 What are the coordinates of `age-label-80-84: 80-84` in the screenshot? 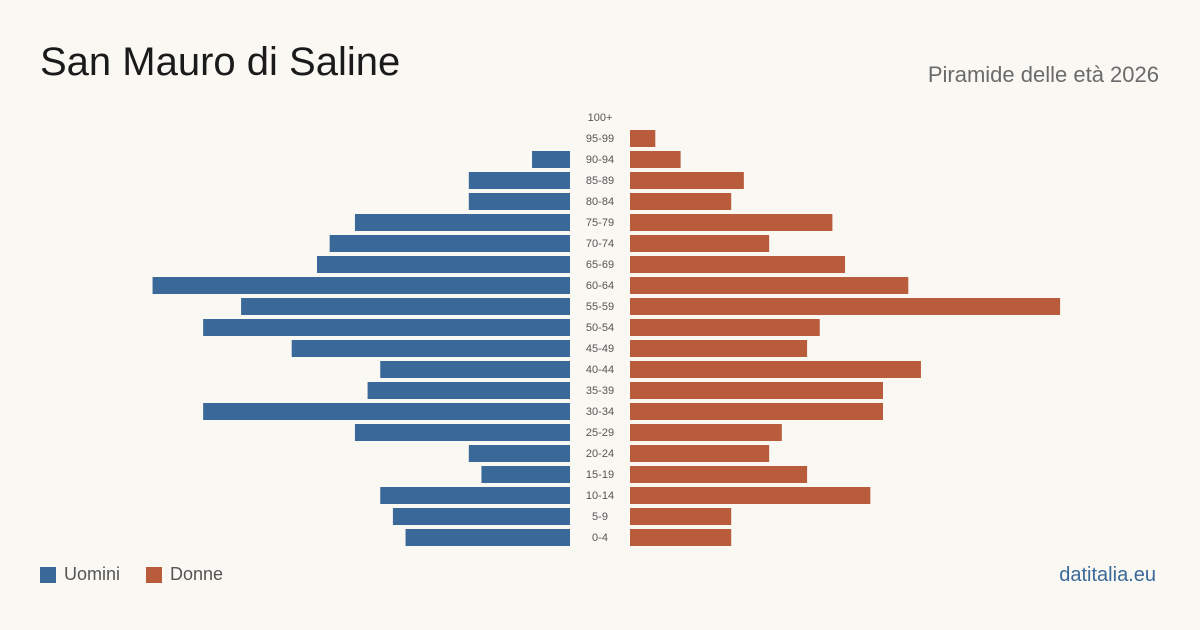 It's located at (600, 202).